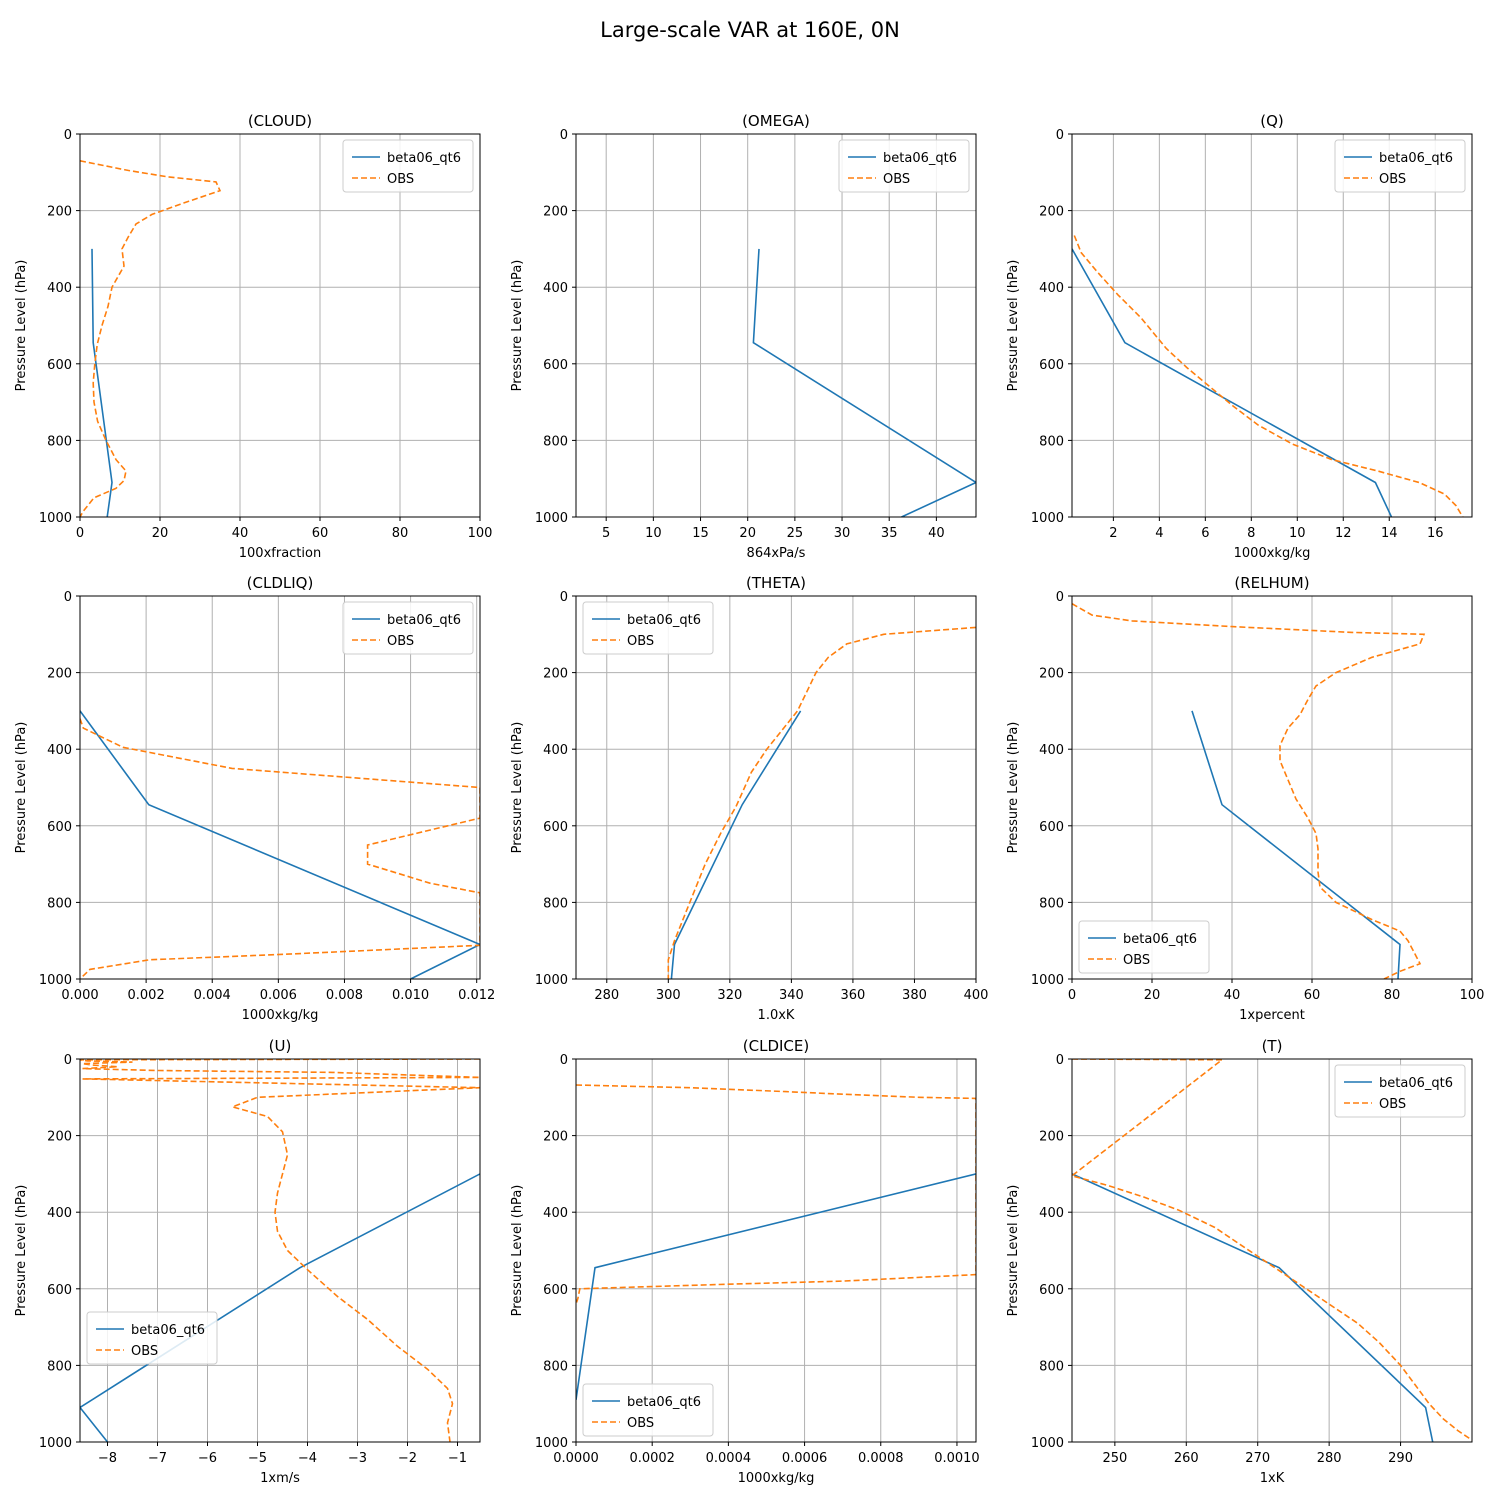 The image size is (1500, 1500). I want to click on x-tick-label: 0.012, so click(476, 995).